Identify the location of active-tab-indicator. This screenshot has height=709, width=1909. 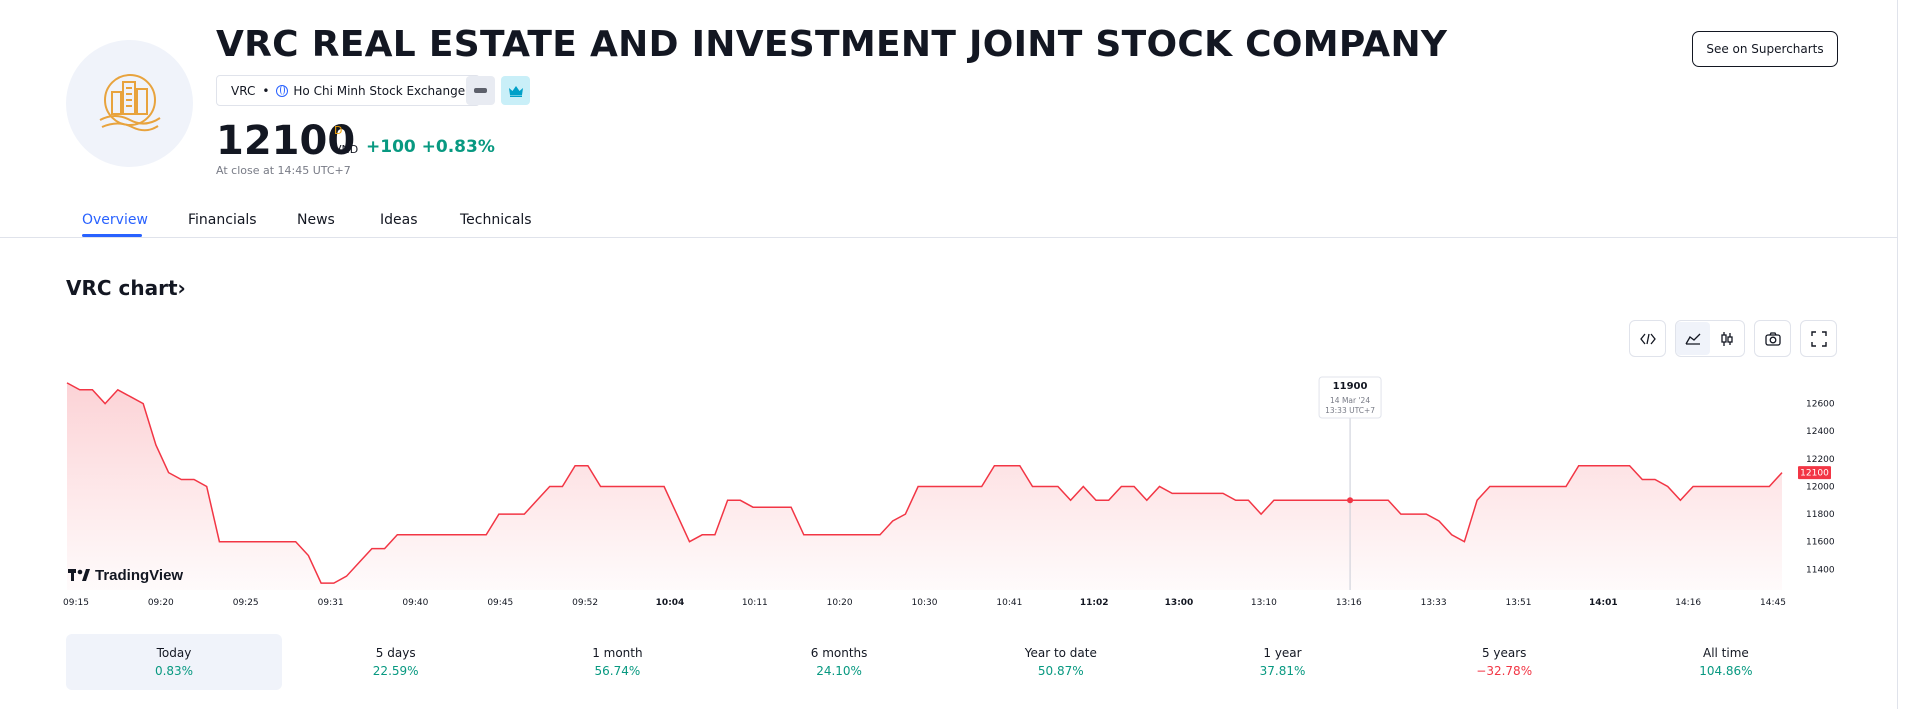
(112, 235).